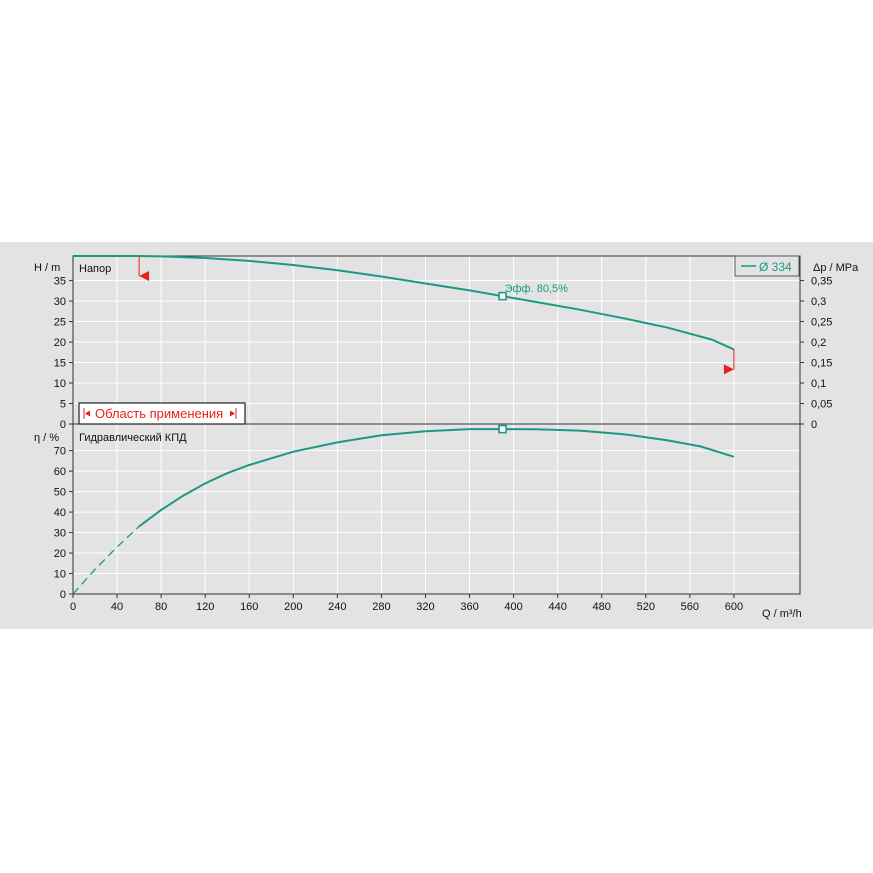 This screenshot has width=873, height=873. I want to click on dp-ytick-label-10: 0,1, so click(818, 384).